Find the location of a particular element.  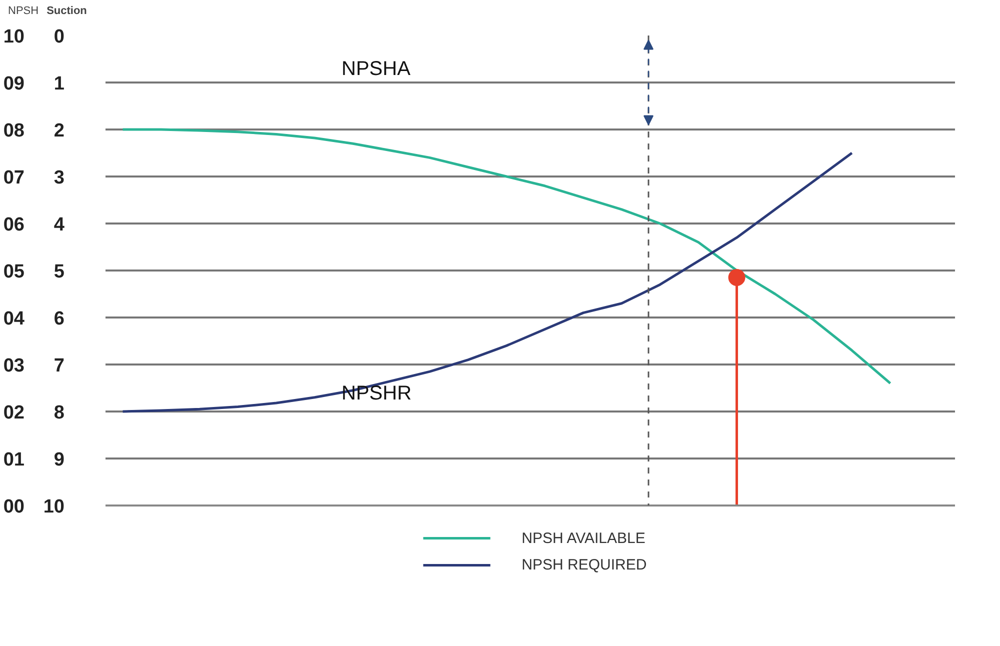

y2-tick-label: 0 is located at coordinates (59, 37).